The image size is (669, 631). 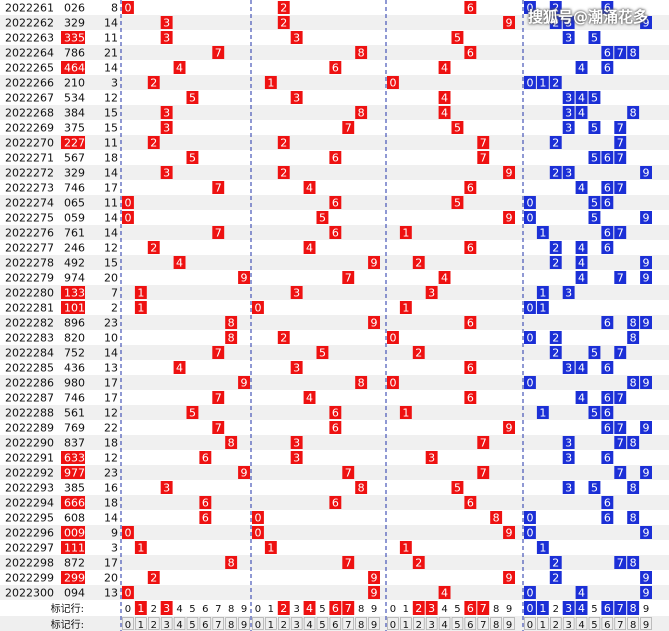 What do you see at coordinates (284, 625) in the screenshot?
I see `footer-digit: 2` at bounding box center [284, 625].